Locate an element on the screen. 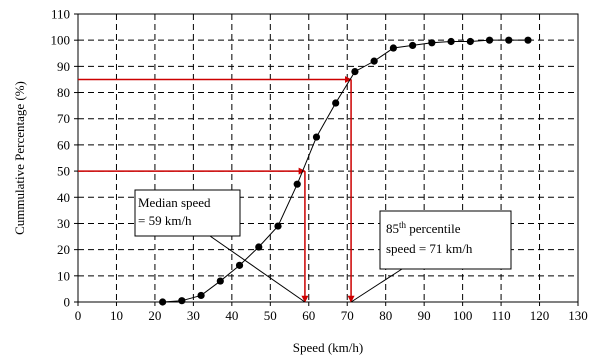 This screenshot has height=360, width=605. y-tick-label: 30 is located at coordinates (63, 223).